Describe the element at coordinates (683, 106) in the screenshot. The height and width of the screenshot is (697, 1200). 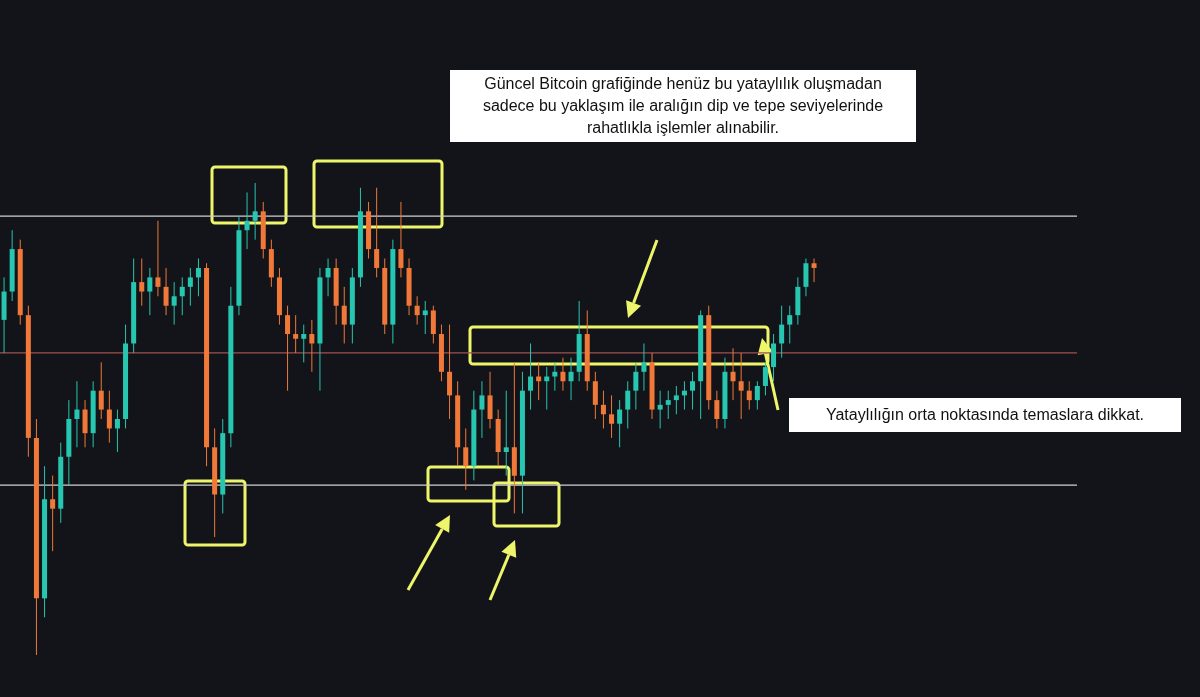
I see `callout-box: Güncel Bitcoin grafiğinde henüz bu yataylılık oluşmadan sadece bu yaklaşım ile aralığın dip ve tepe seviyelerinde rahatlıkla işlemler alınabilir.` at that location.